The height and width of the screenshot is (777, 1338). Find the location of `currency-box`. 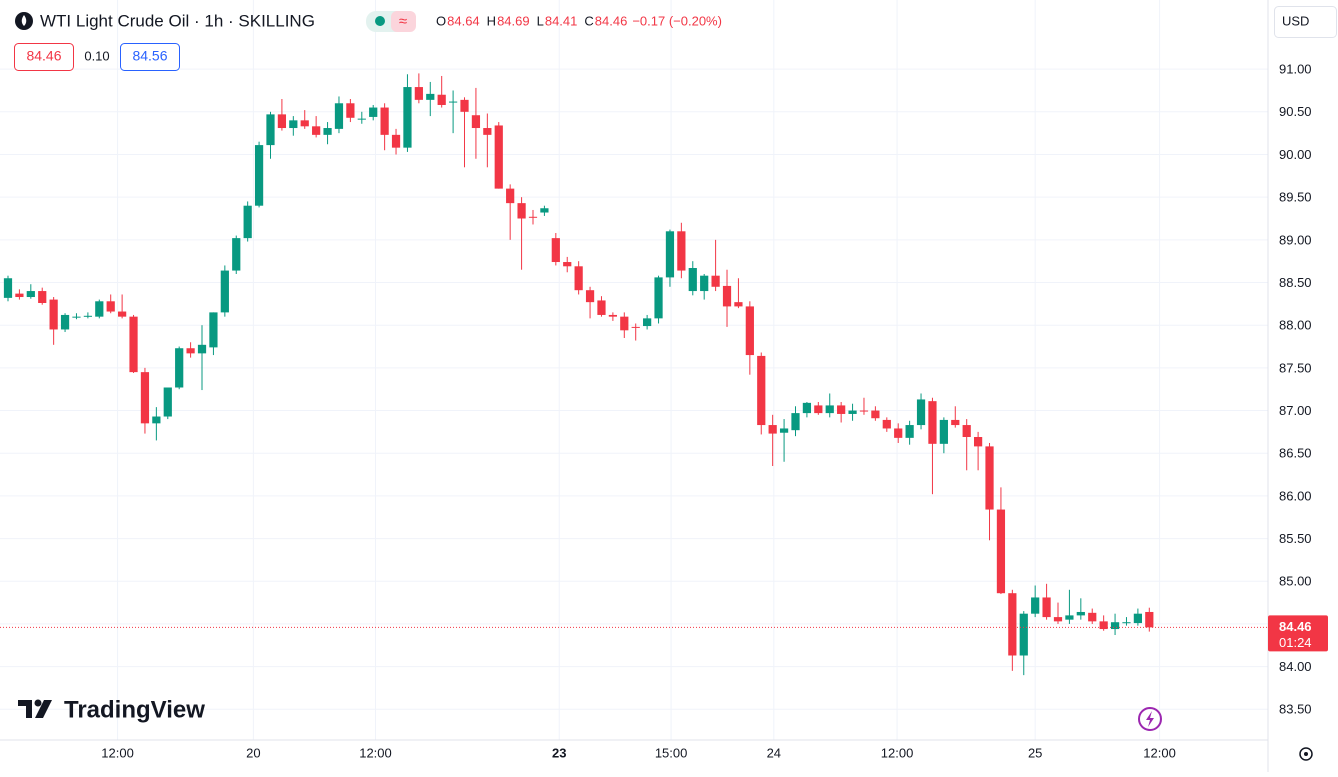

currency-box is located at coordinates (1305, 22).